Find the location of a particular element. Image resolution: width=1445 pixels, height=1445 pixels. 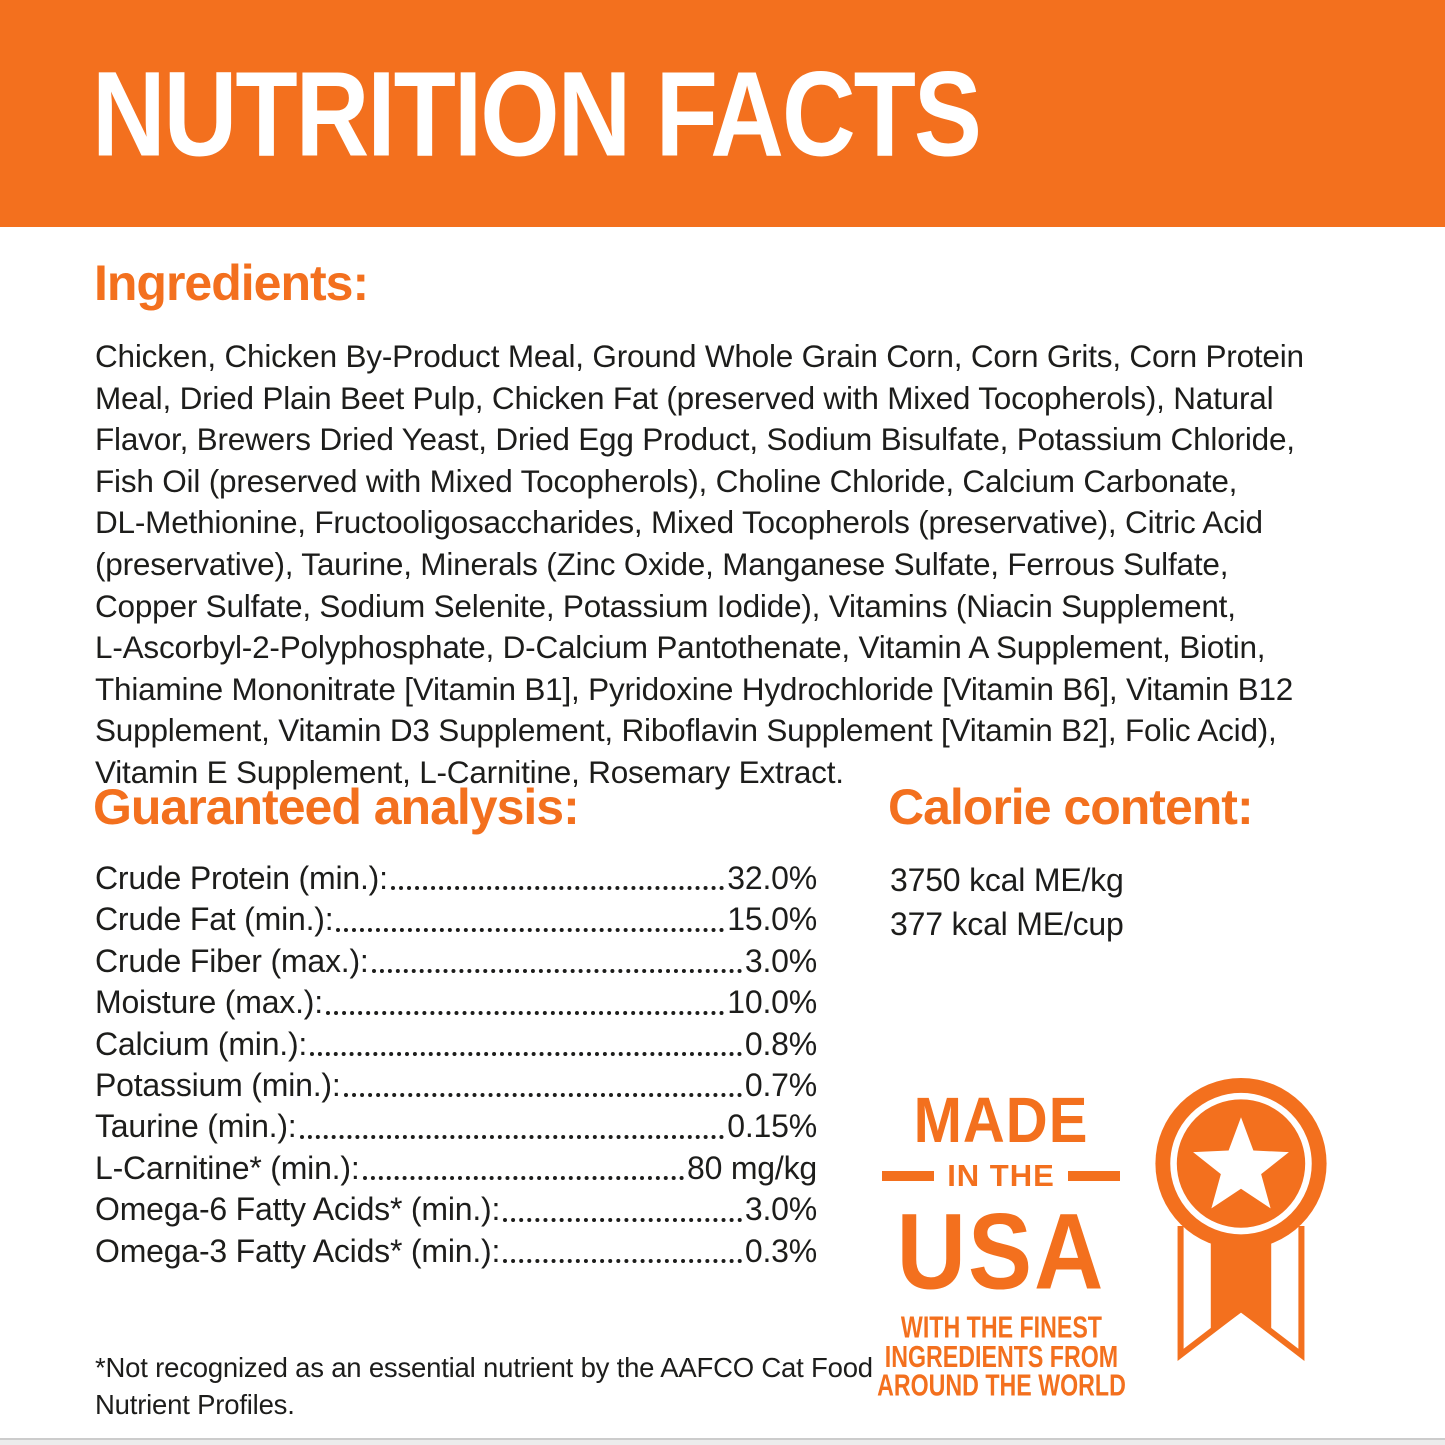

analysis-value: 32.0% is located at coordinates (772, 878).